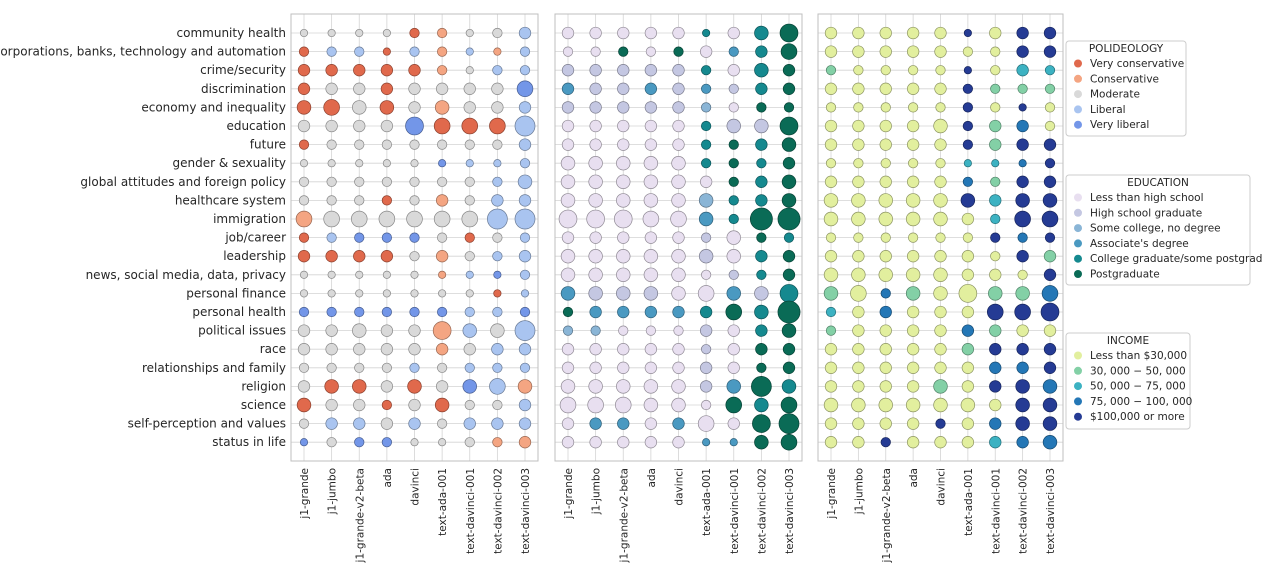 The width and height of the screenshot is (1280, 568). Describe the element at coordinates (1141, 402) in the screenshot. I see `legend-label: 75, 000 − 100, 000` at that location.